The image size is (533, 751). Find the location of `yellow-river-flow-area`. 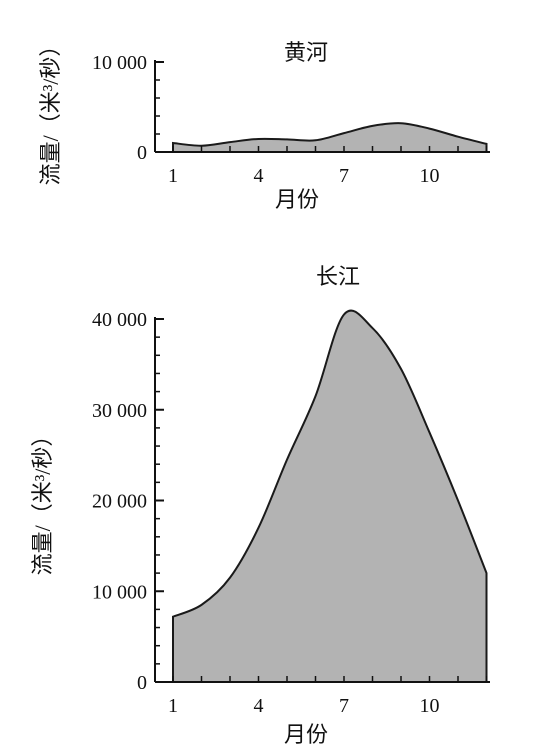

yellow-river-flow-area is located at coordinates (330, 137).